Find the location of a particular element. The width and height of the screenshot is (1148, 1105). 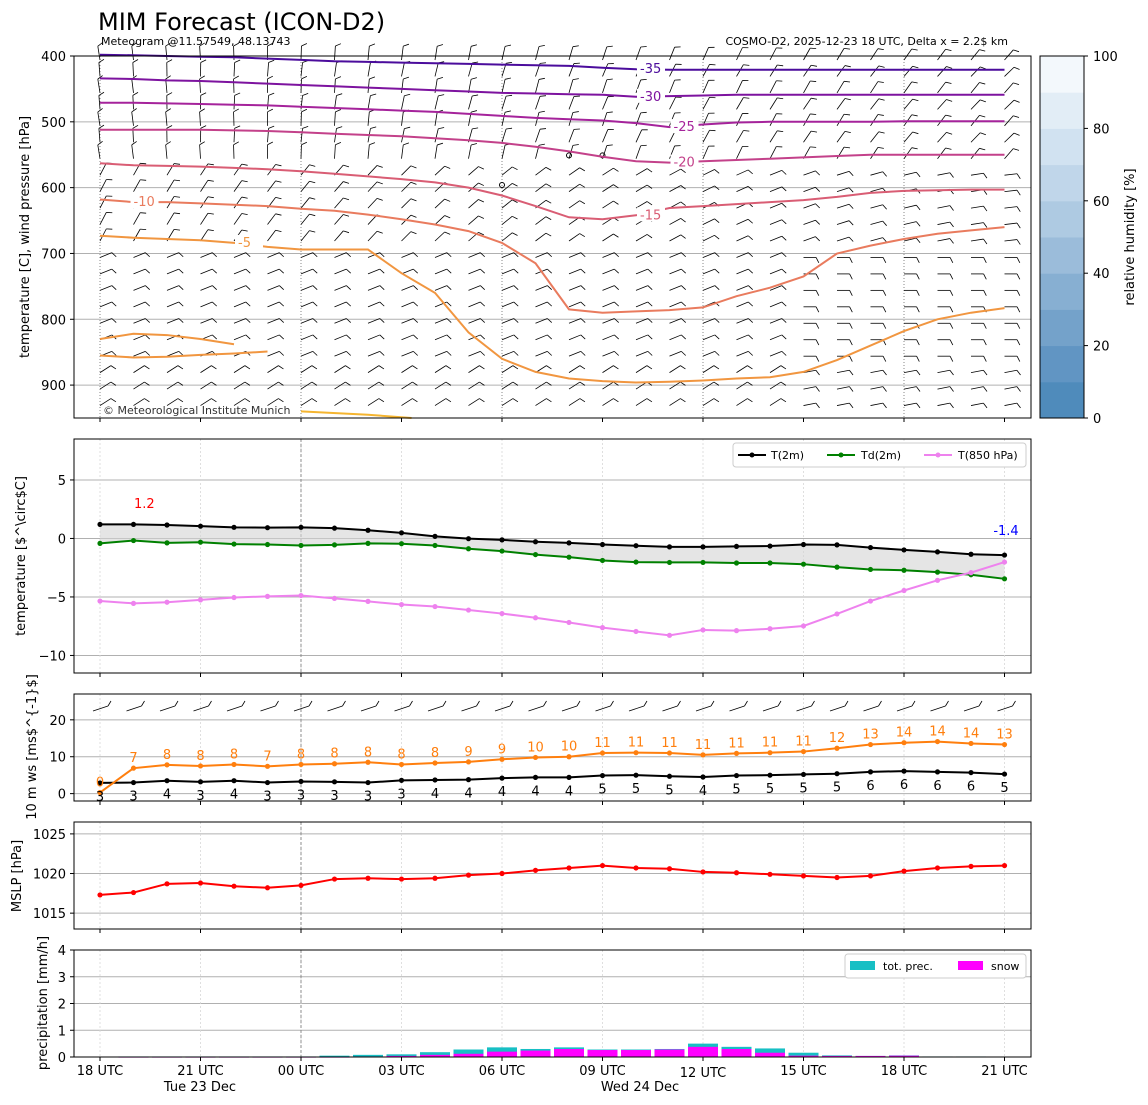

legend-t850: T(850 hPa) is located at coordinates (987, 455).